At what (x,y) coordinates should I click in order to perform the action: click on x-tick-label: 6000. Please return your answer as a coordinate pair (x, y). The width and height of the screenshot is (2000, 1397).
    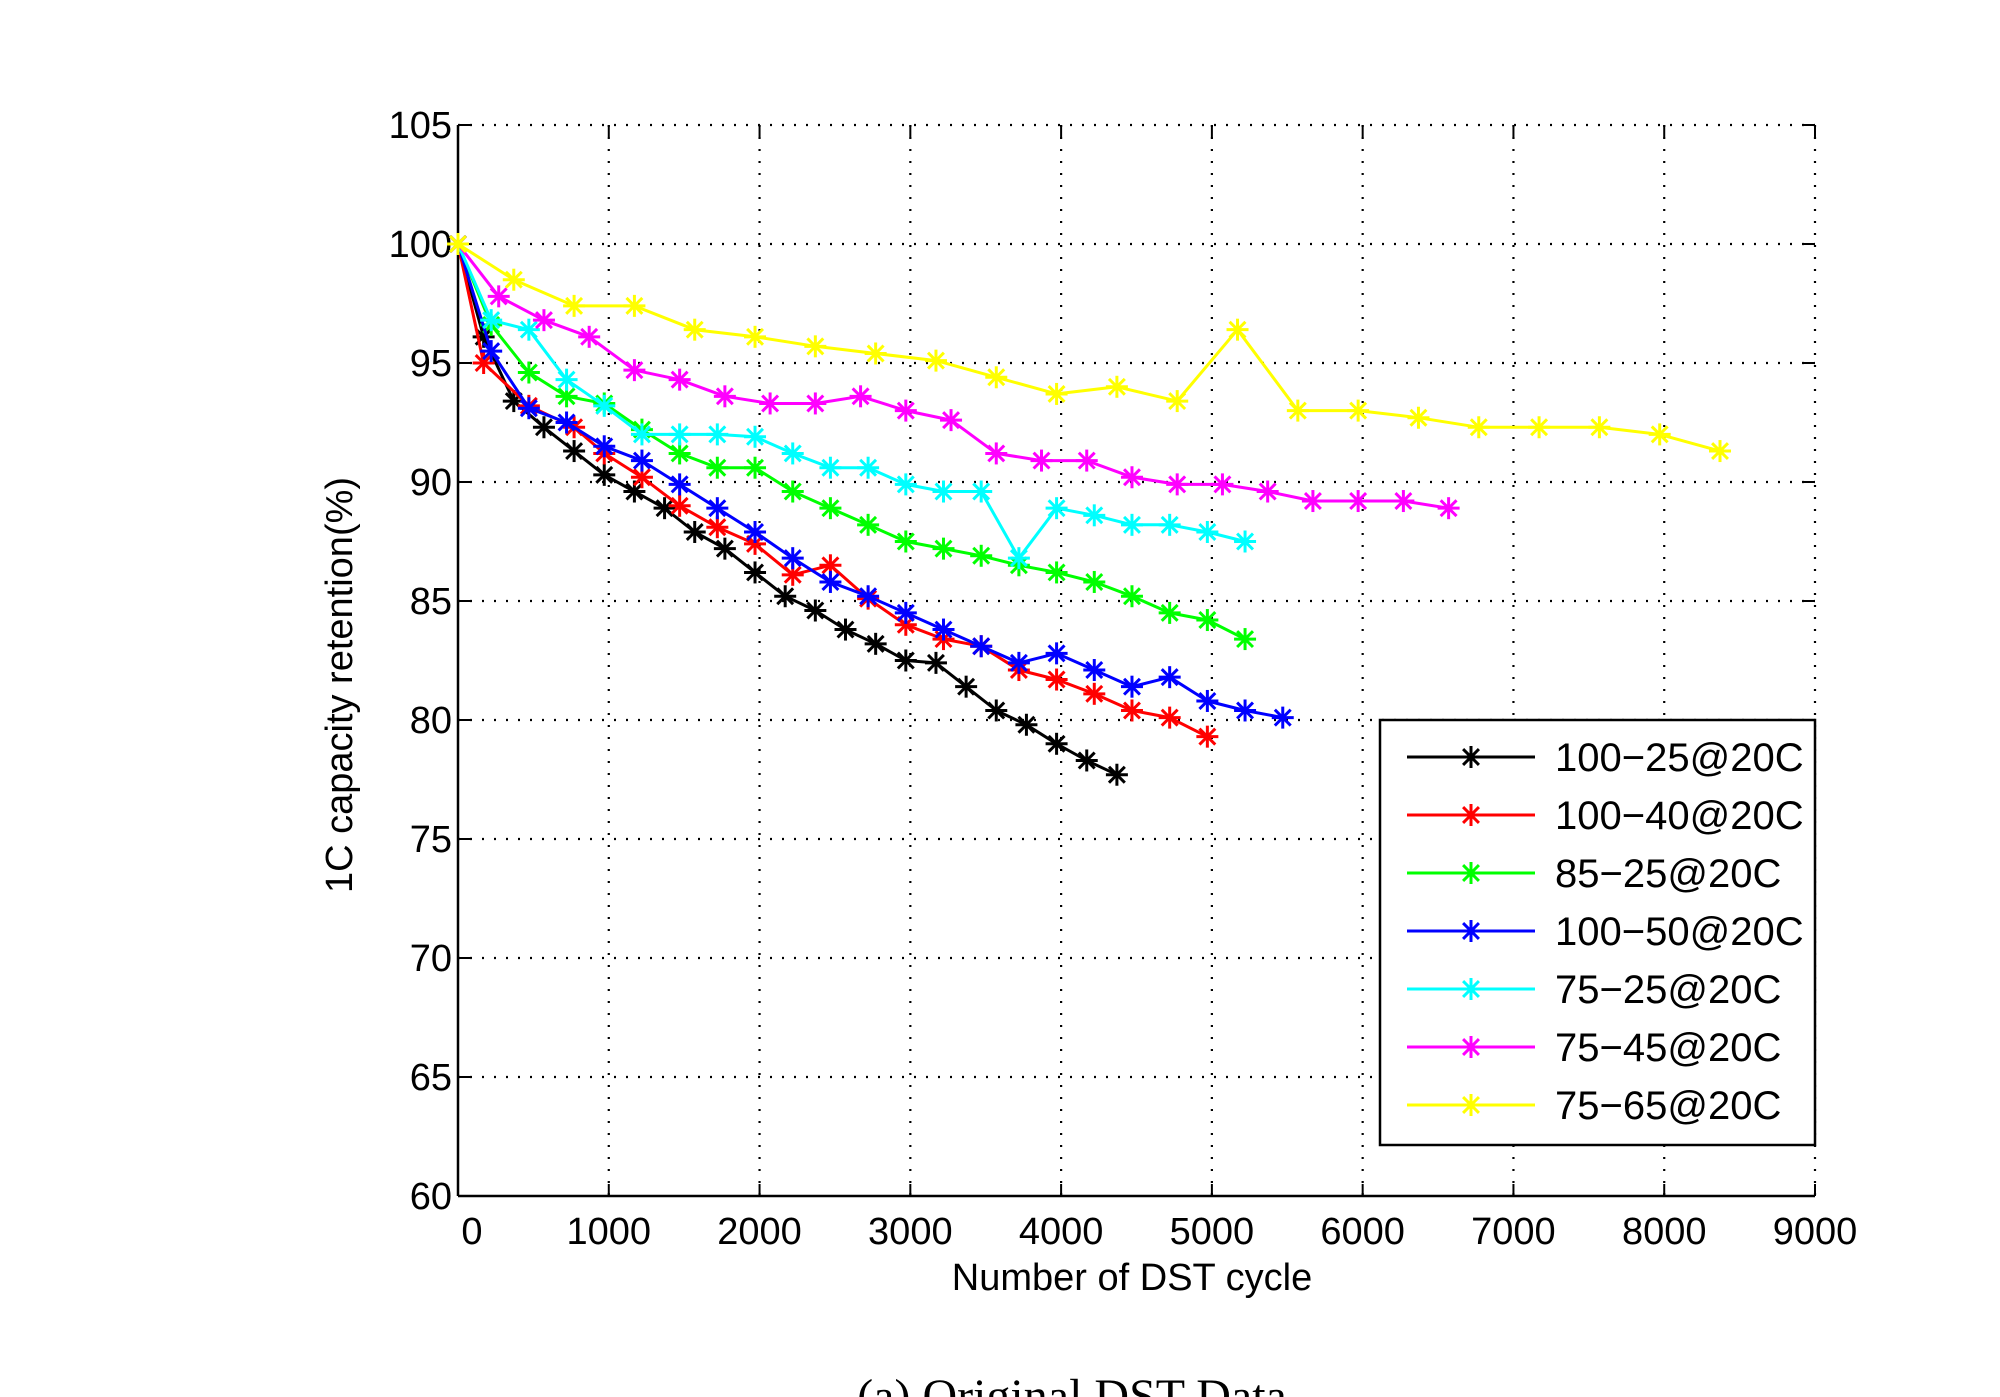
    Looking at the image, I should click on (1362, 1232).